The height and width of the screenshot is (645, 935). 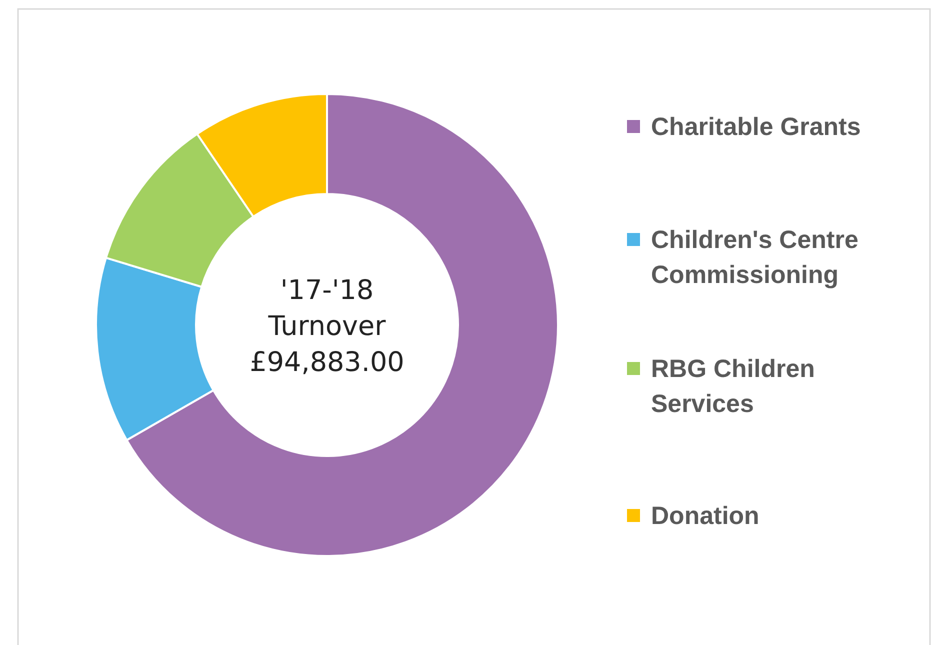 What do you see at coordinates (327, 326) in the screenshot?
I see `text: '17-'18 Turnover £94,883.00` at bounding box center [327, 326].